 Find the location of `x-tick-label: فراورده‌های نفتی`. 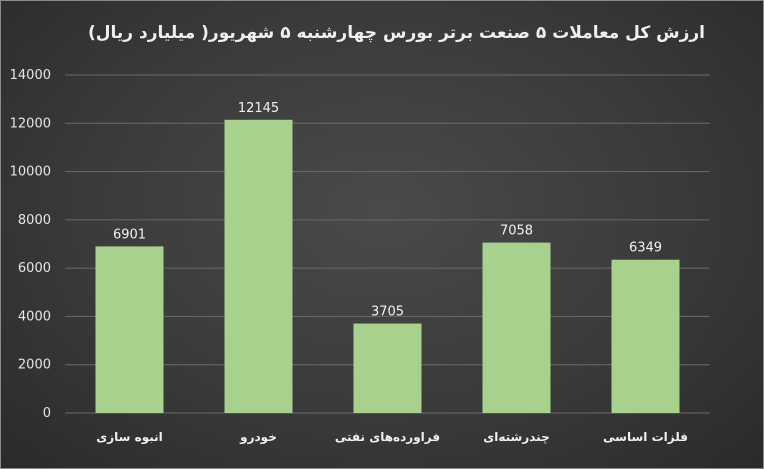

x-tick-label: فراورده‌های نفتی is located at coordinates (387, 437).